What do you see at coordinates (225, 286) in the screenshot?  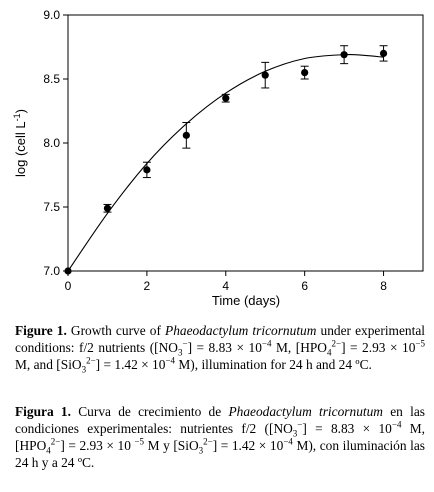 I see `x-tick-label: 4` at bounding box center [225, 286].